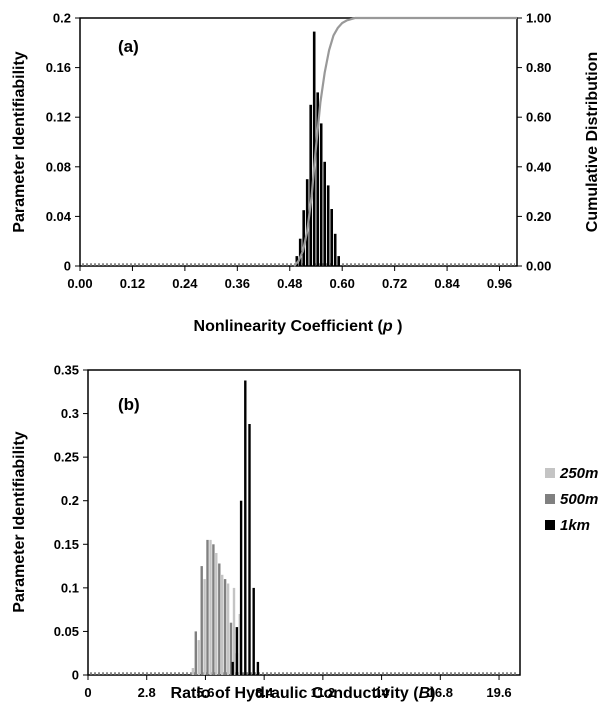  Describe the element at coordinates (87, 692) in the screenshot. I see `x-tick-label-b: 0` at that location.